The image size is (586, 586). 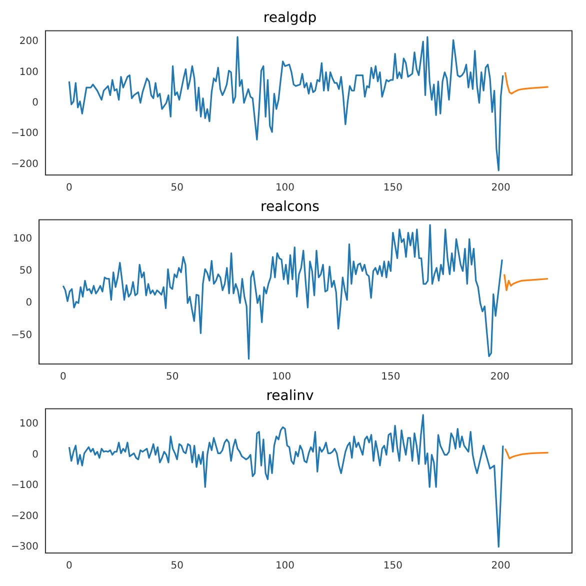 What do you see at coordinates (290, 18) in the screenshot?
I see `chart-title: realgdp` at bounding box center [290, 18].